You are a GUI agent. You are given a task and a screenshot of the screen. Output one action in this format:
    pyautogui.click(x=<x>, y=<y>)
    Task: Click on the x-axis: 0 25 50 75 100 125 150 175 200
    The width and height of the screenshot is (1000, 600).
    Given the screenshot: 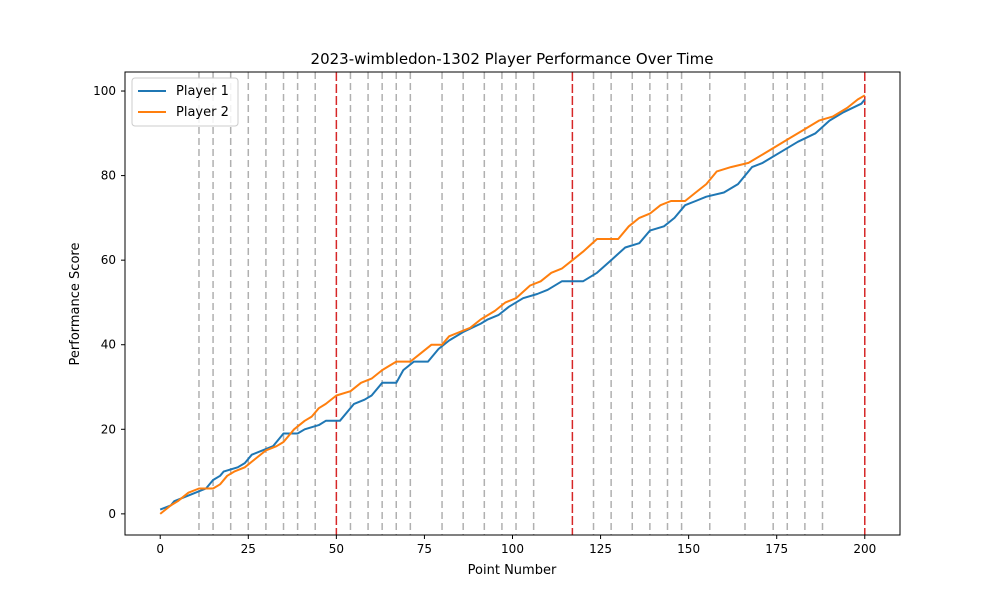 What is the action you would take?
    pyautogui.click(x=516, y=545)
    